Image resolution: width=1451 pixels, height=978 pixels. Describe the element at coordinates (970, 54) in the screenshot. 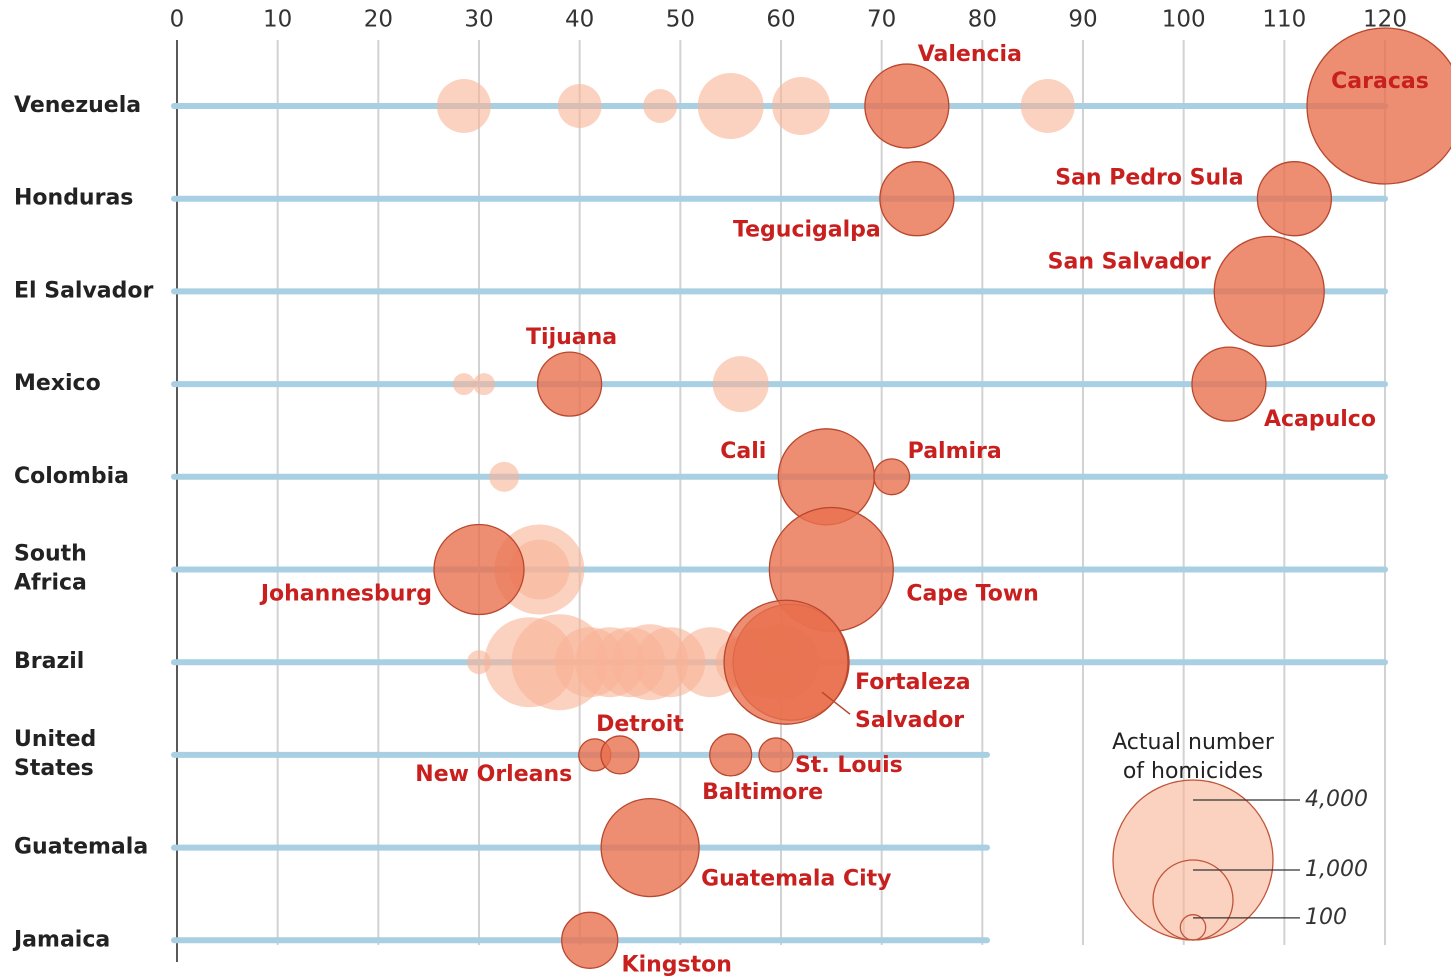

I see `bubble-label: Valencia` at that location.